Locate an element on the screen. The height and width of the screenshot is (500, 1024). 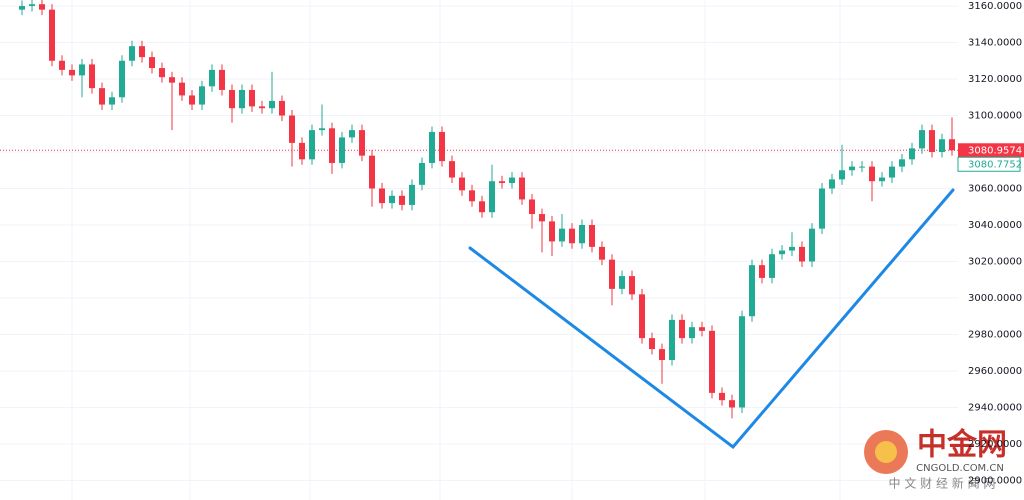
last-price-label: 3080.9574 is located at coordinates (995, 150).